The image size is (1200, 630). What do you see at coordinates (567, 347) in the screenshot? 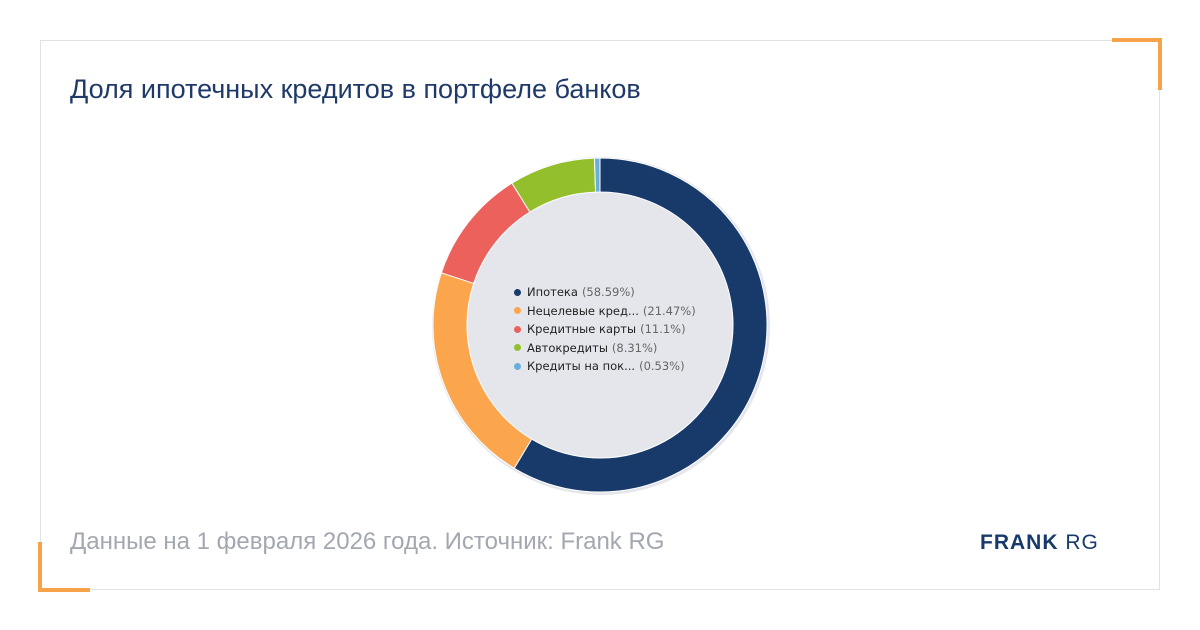
I see `legend-label: Автокредиты` at bounding box center [567, 347].